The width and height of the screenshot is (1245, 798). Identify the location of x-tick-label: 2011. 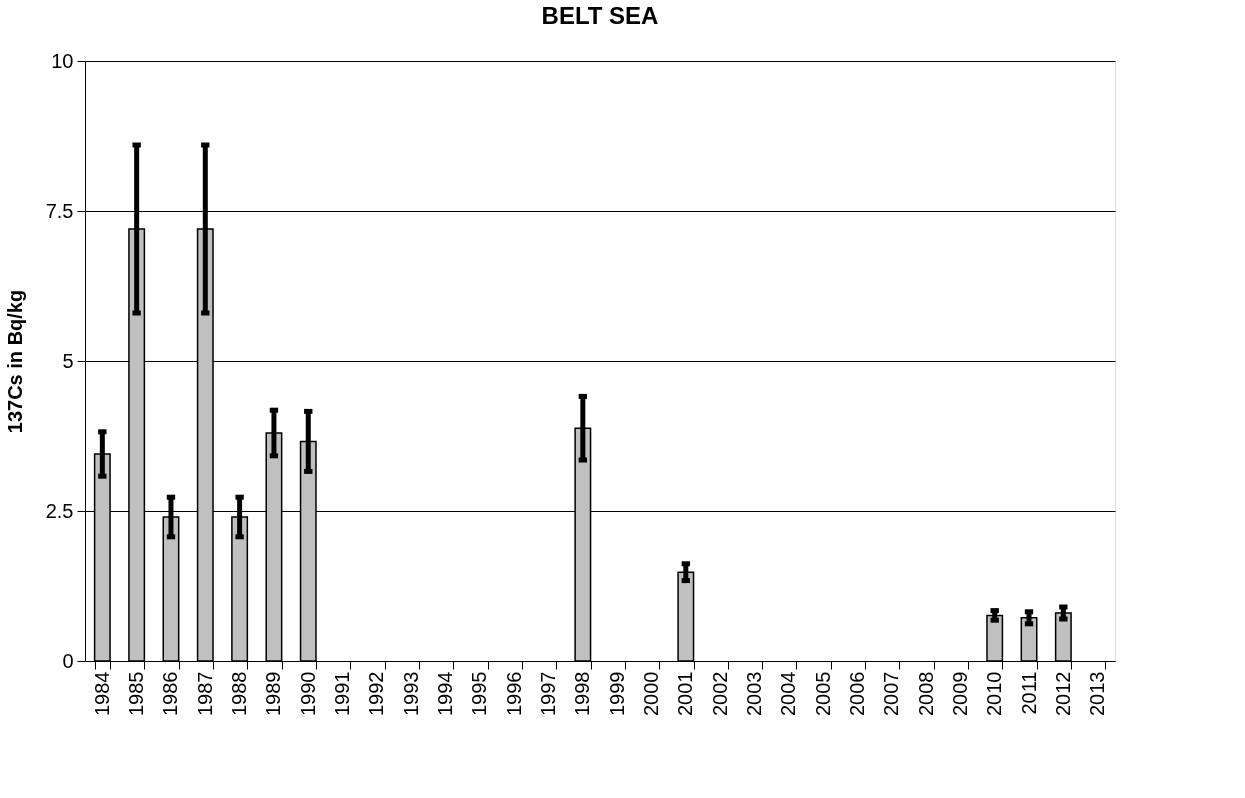
(1028, 693).